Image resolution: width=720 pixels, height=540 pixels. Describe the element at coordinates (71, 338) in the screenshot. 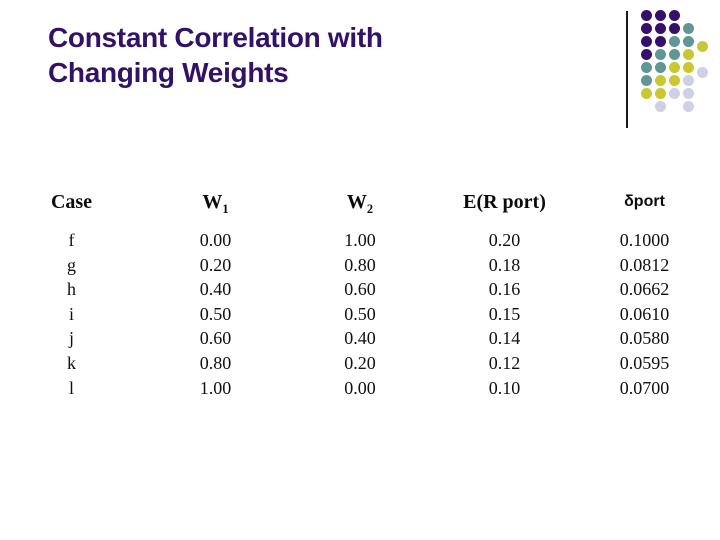

I see `table-cell: j` at that location.